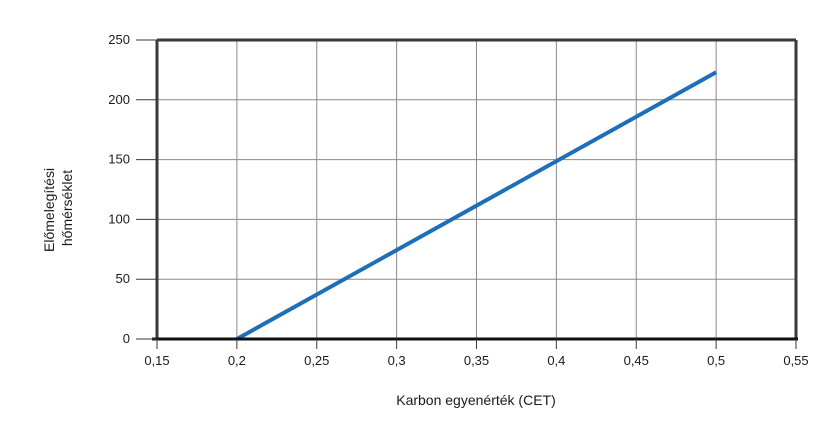  Describe the element at coordinates (126, 338) in the screenshot. I see `y-tick-label: 0` at that location.